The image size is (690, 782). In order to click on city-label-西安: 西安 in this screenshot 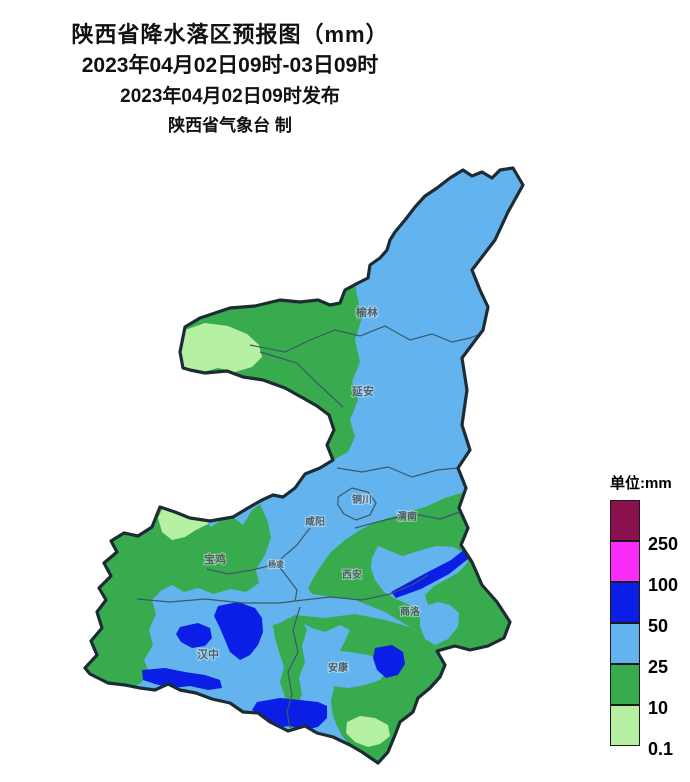, I will do `click(352, 574)`.